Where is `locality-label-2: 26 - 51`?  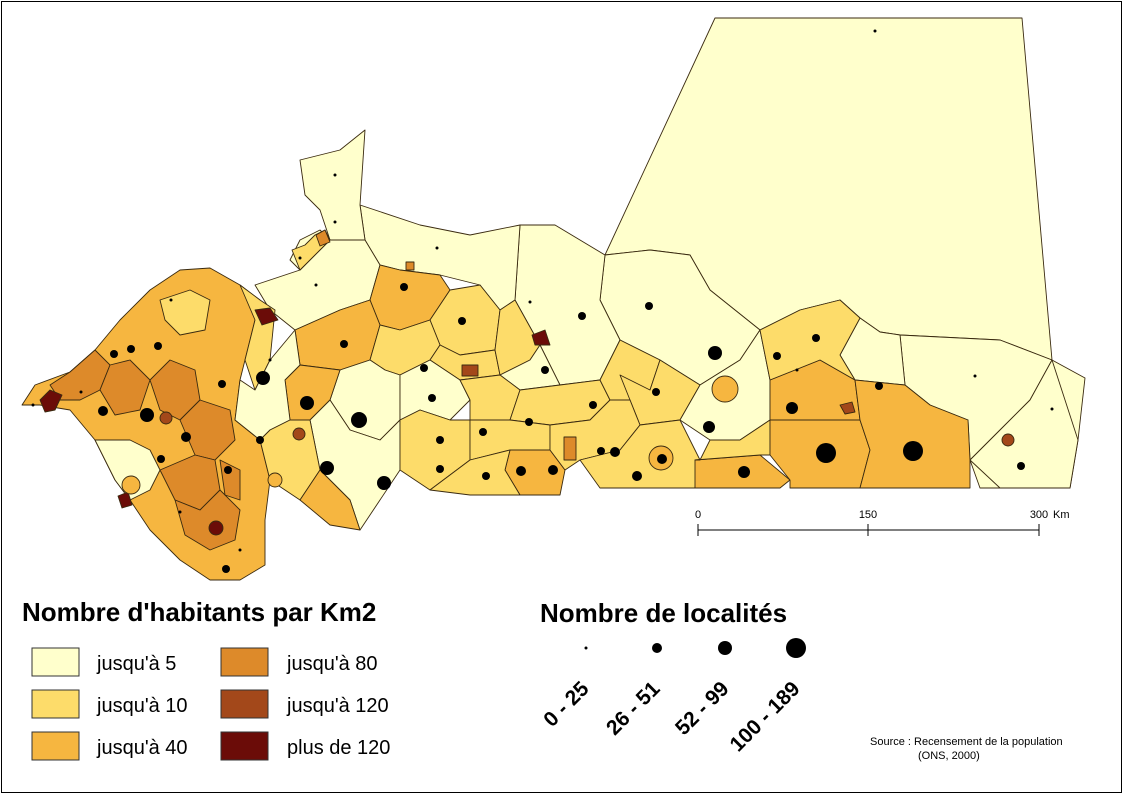 locality-label-2: 26 - 51 is located at coordinates (633, 708).